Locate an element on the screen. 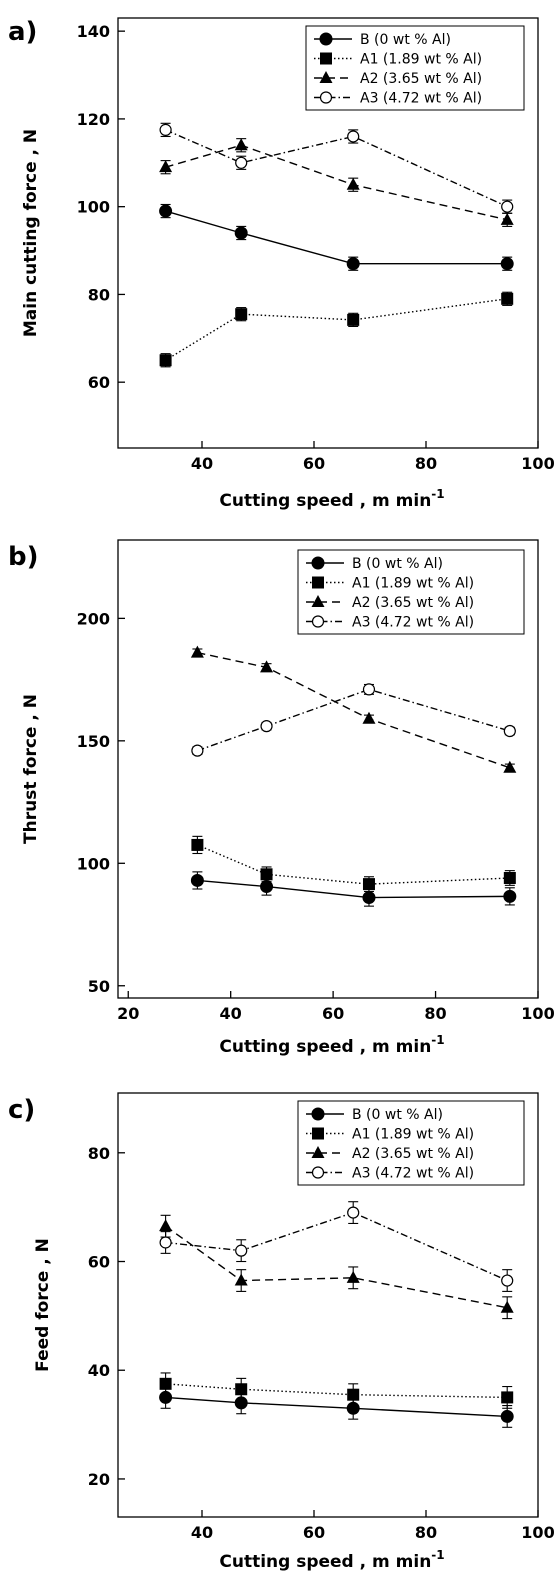 The width and height of the screenshot is (555, 1575). y-tick-label: 40 is located at coordinates (99, 1370).